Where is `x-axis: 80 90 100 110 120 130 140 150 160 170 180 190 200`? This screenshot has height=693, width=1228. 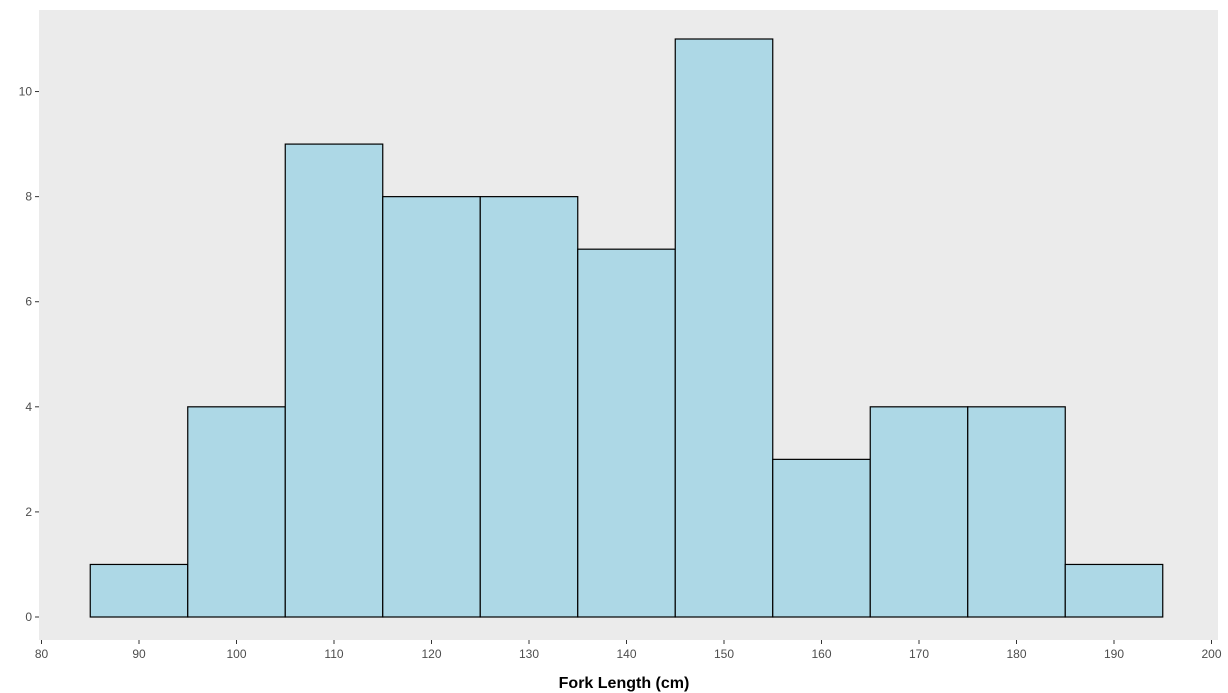 x-axis: 80 90 100 110 120 130 140 150 160 170 180 190 200 is located at coordinates (628, 650).